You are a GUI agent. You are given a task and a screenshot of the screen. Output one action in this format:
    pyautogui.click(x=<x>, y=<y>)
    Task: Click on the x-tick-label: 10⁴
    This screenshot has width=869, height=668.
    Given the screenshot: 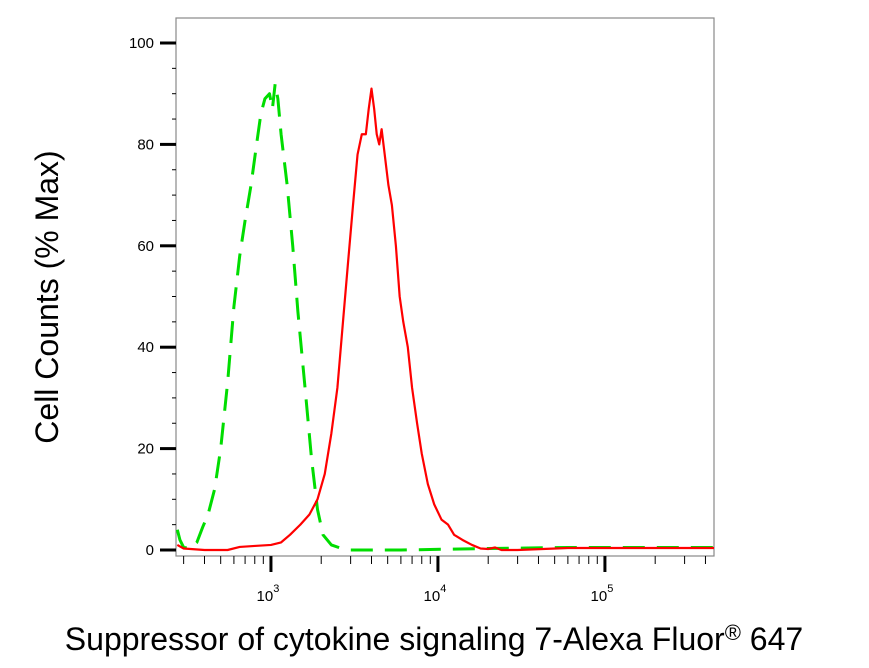 What is the action you would take?
    pyautogui.click(x=435, y=594)
    